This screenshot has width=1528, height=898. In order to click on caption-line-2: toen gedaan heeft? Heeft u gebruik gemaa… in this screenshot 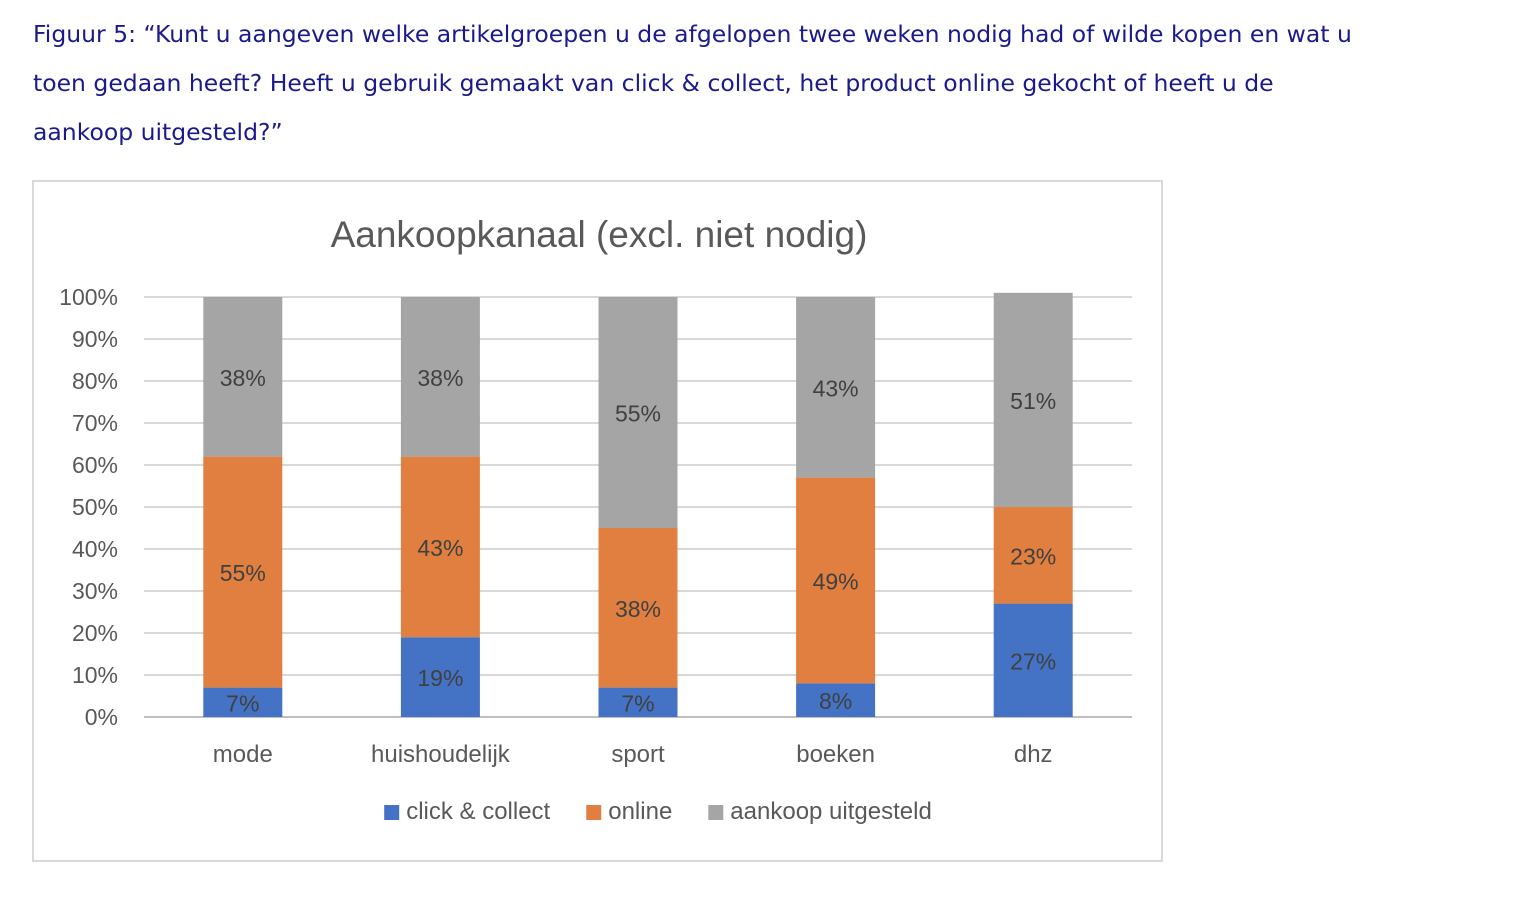, I will do `click(653, 83)`.